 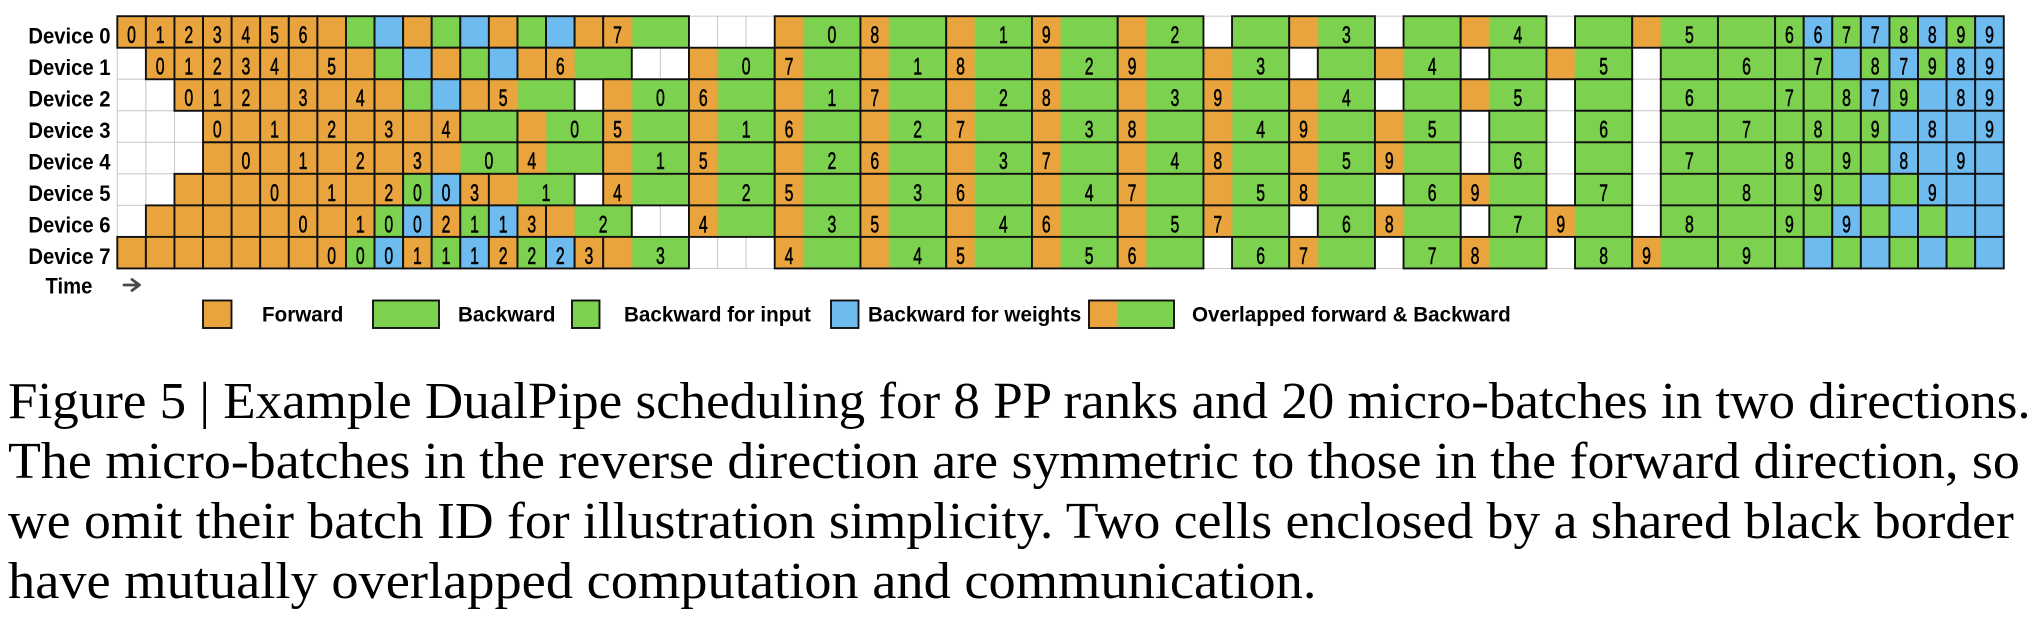 What do you see at coordinates (69, 286) in the screenshot?
I see `svg-text: Time` at bounding box center [69, 286].